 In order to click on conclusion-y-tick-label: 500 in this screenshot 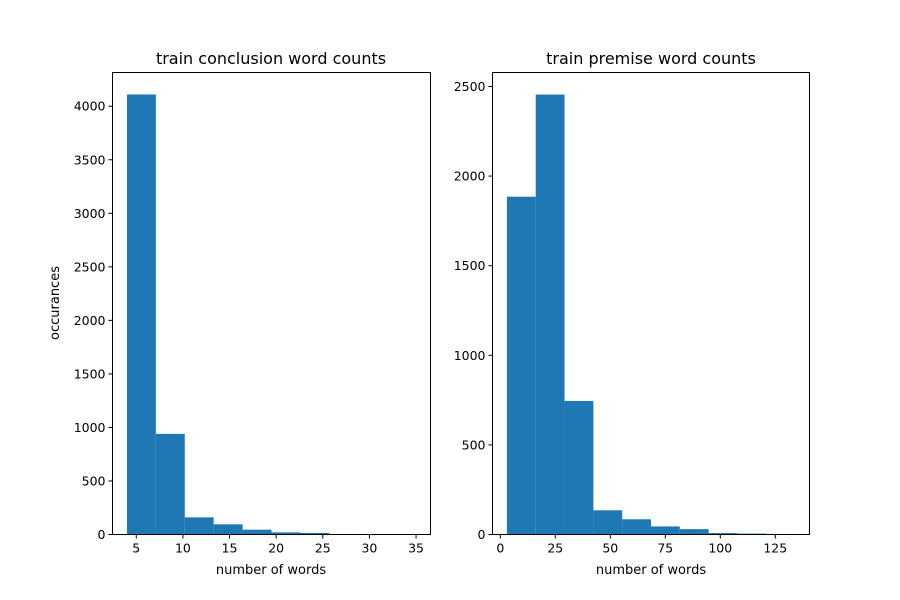, I will do `click(94, 480)`.